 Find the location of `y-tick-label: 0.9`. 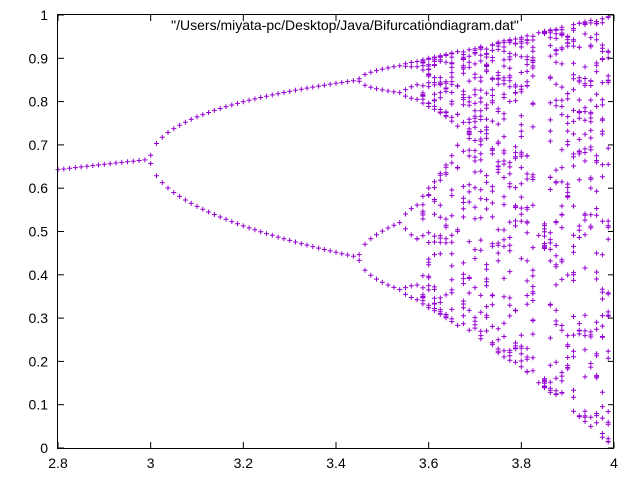

y-tick-label: 0.9 is located at coordinates (39, 58).